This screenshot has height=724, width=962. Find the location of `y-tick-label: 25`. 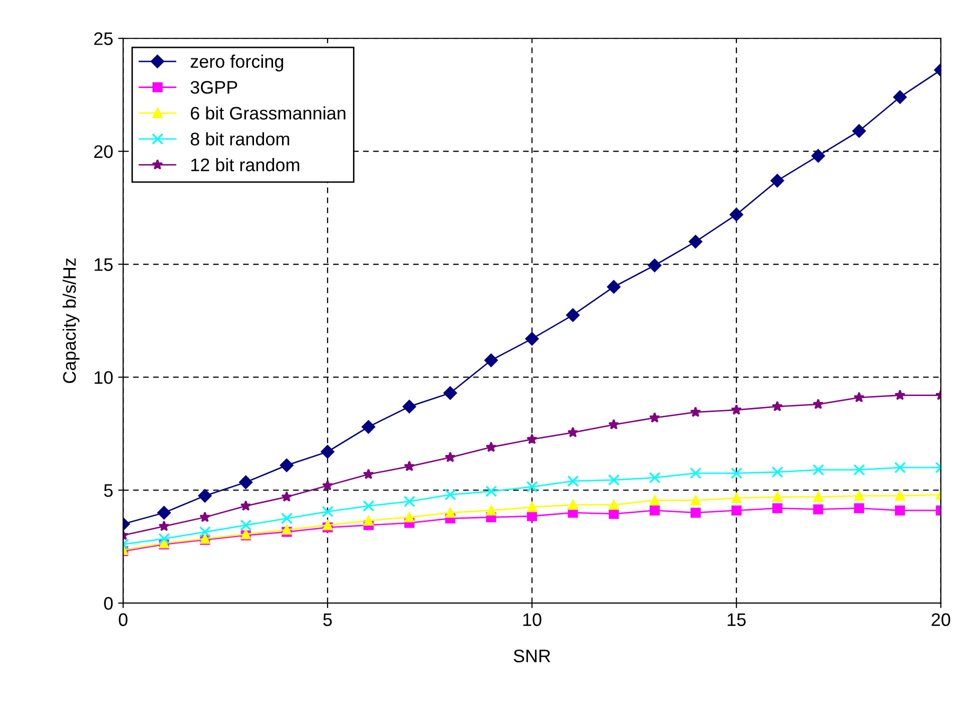

y-tick-label: 25 is located at coordinates (103, 39).